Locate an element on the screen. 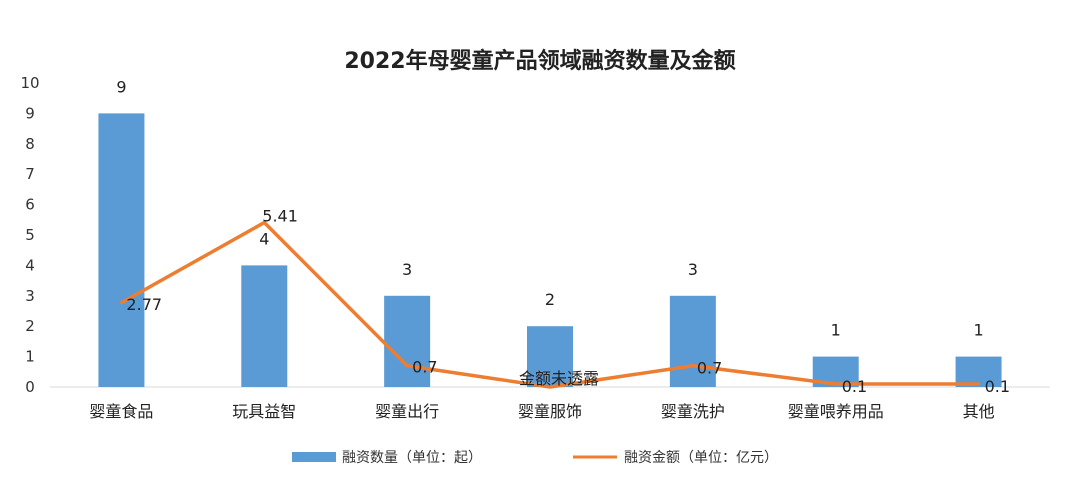  x-category-label: 婴童食品 is located at coordinates (121, 411).